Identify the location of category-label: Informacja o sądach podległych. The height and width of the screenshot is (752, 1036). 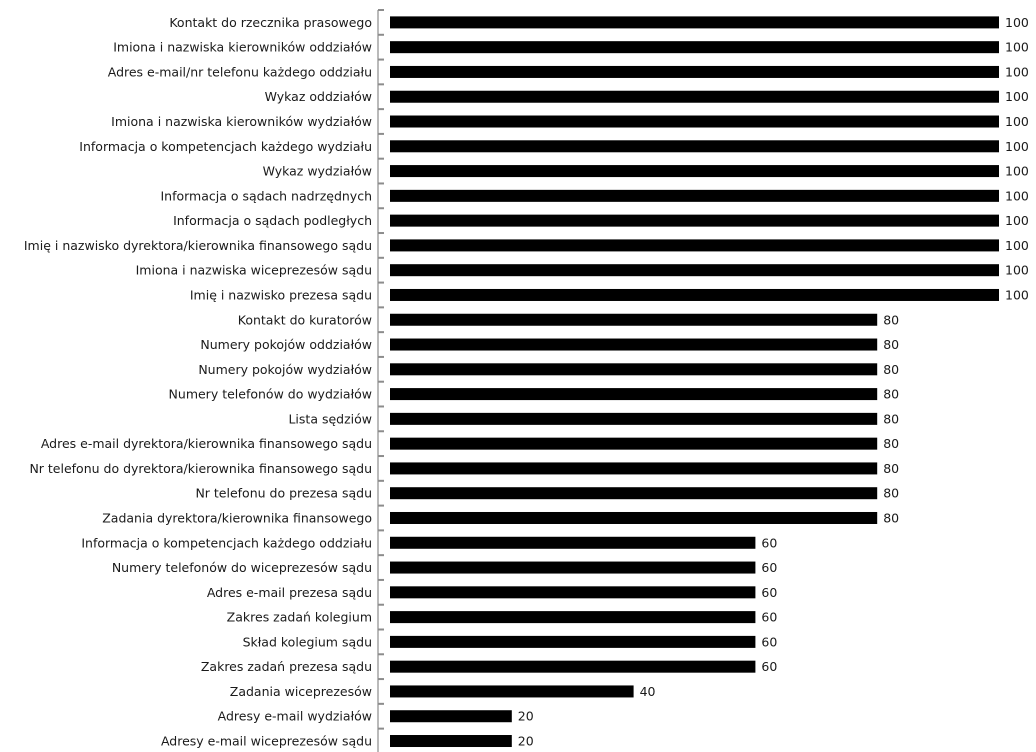
(272, 220).